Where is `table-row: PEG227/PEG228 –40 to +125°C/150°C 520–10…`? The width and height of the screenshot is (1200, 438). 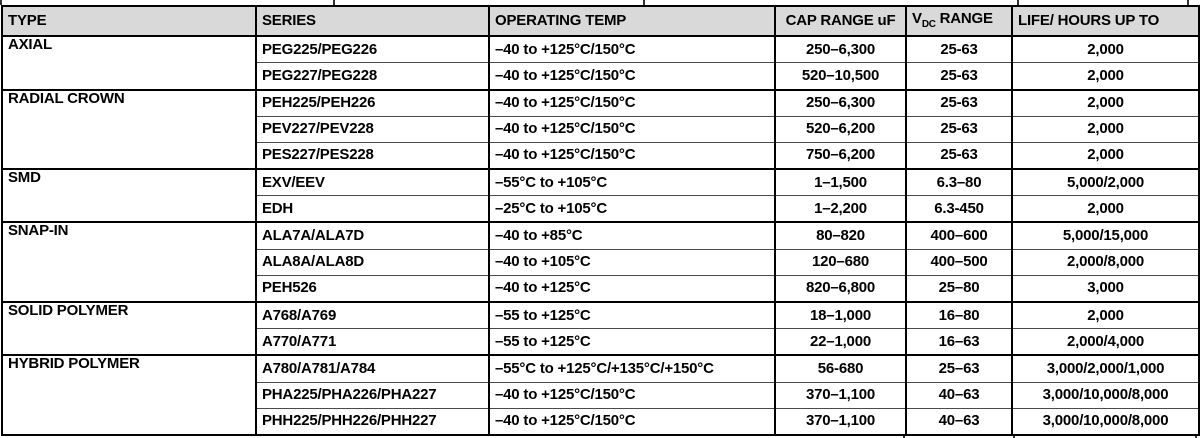
table-row: PEG227/PEG228 –40 to +125°C/150°C 520–10… is located at coordinates (601, 76).